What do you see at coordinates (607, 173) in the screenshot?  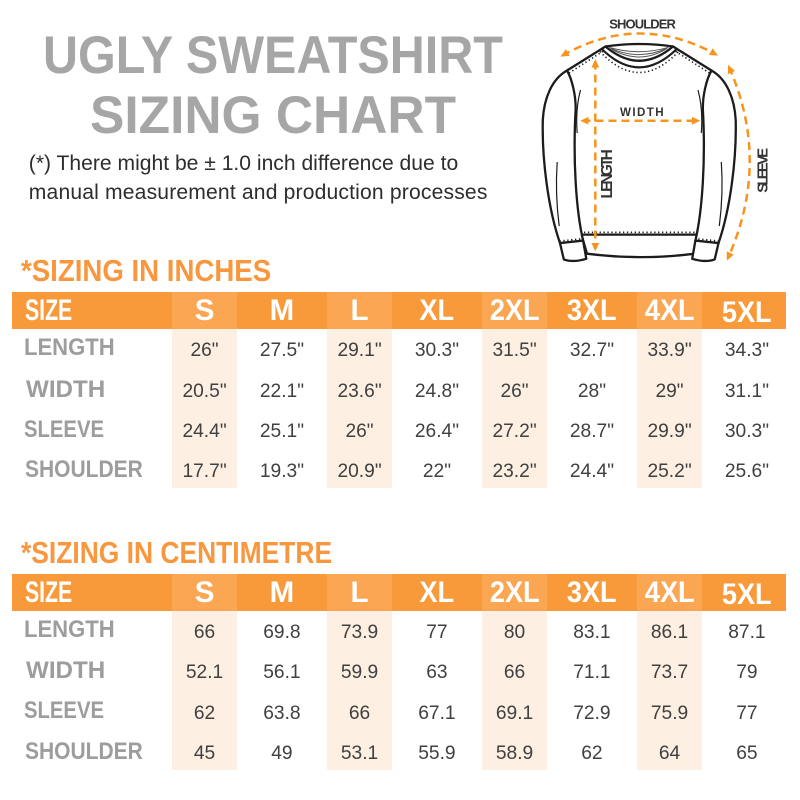 I see `svg-text: LENGTH` at bounding box center [607, 173].